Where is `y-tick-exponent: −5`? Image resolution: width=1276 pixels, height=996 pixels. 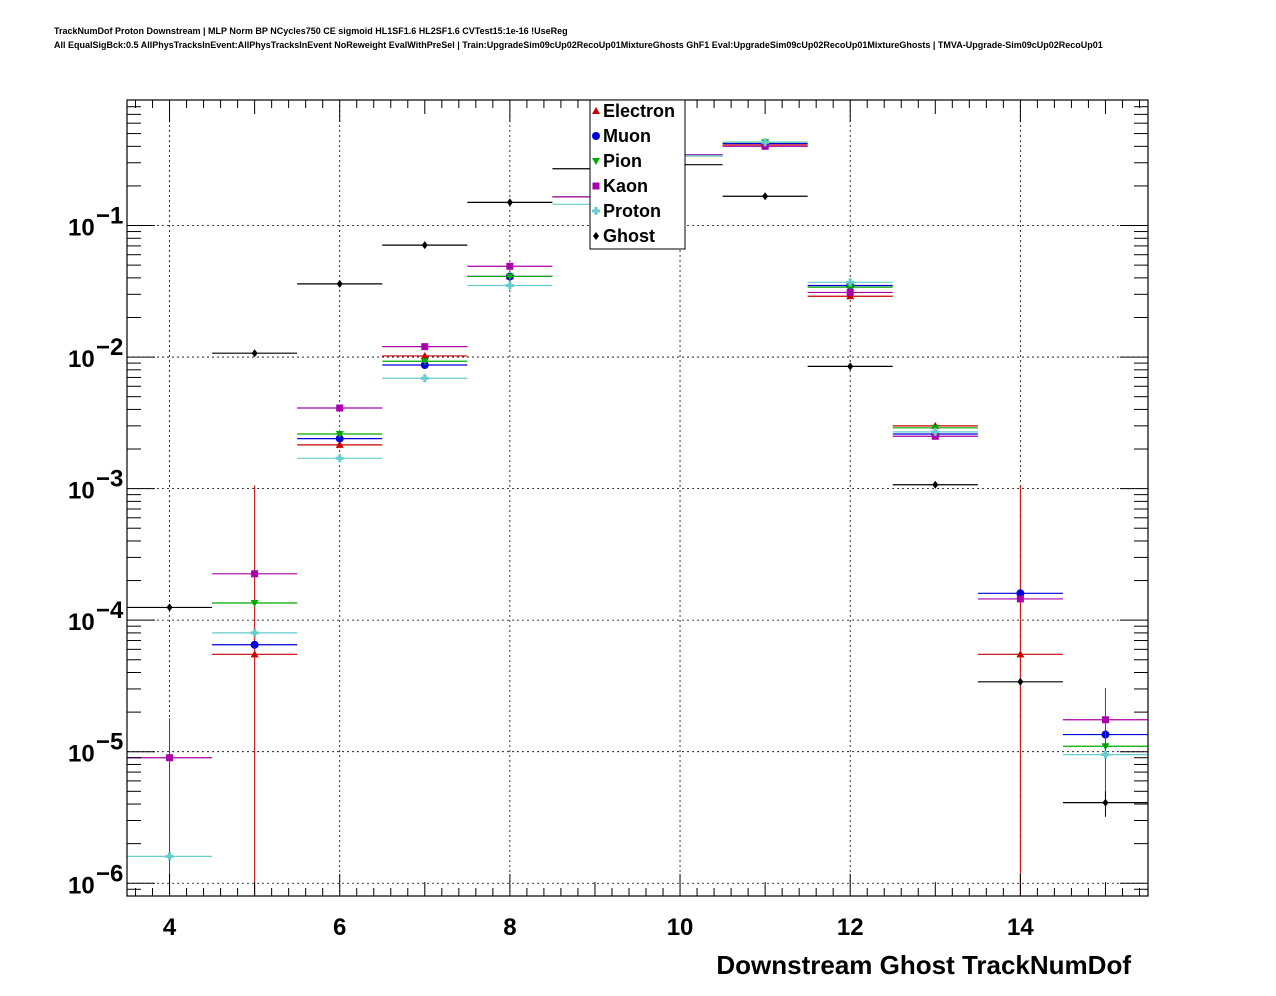 y-tick-exponent: −5 is located at coordinates (109, 742).